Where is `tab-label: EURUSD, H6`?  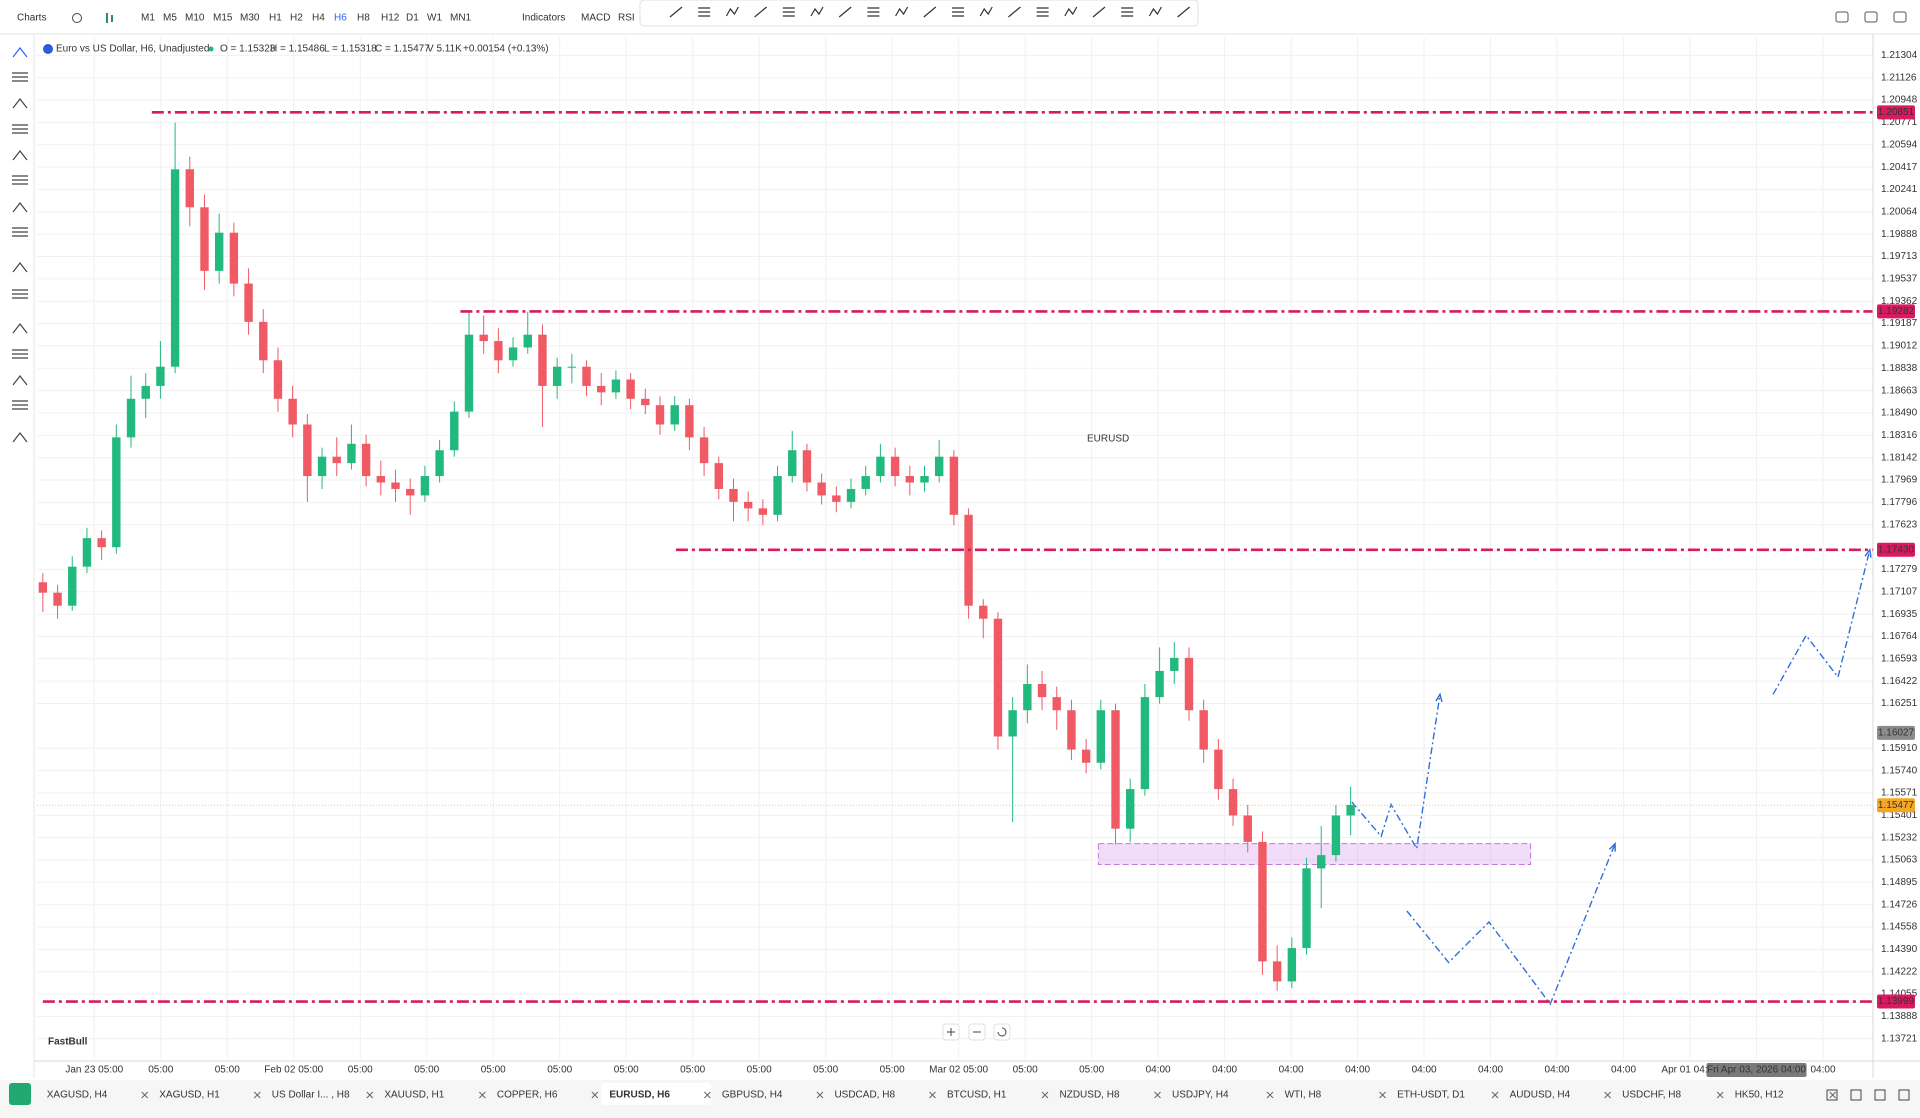 tab-label: EURUSD, H6 is located at coordinates (639, 1095).